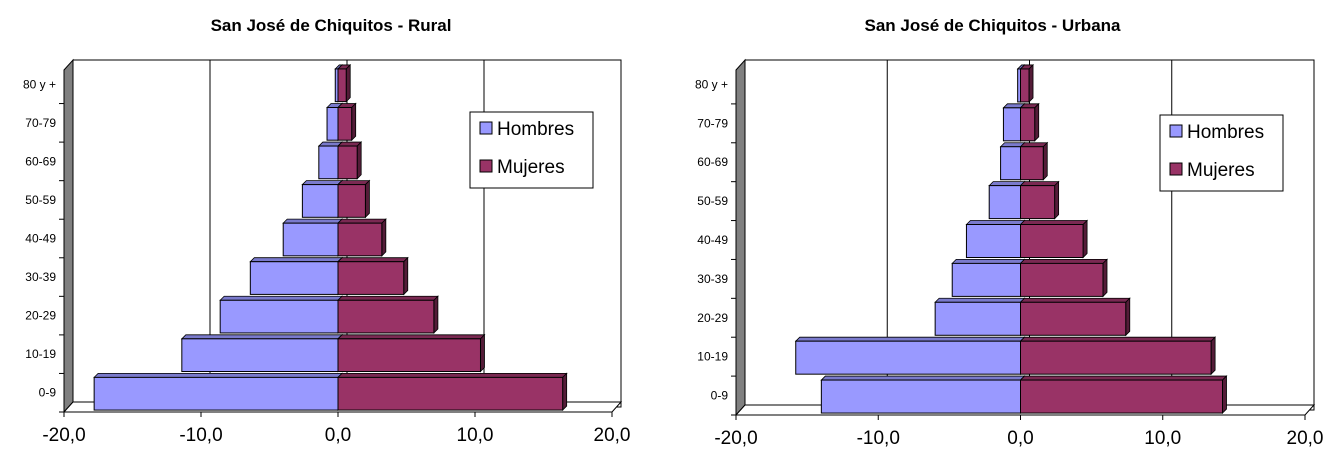 This screenshot has height=452, width=1323. I want to click on y-tick-label: 40-49, so click(40, 239).